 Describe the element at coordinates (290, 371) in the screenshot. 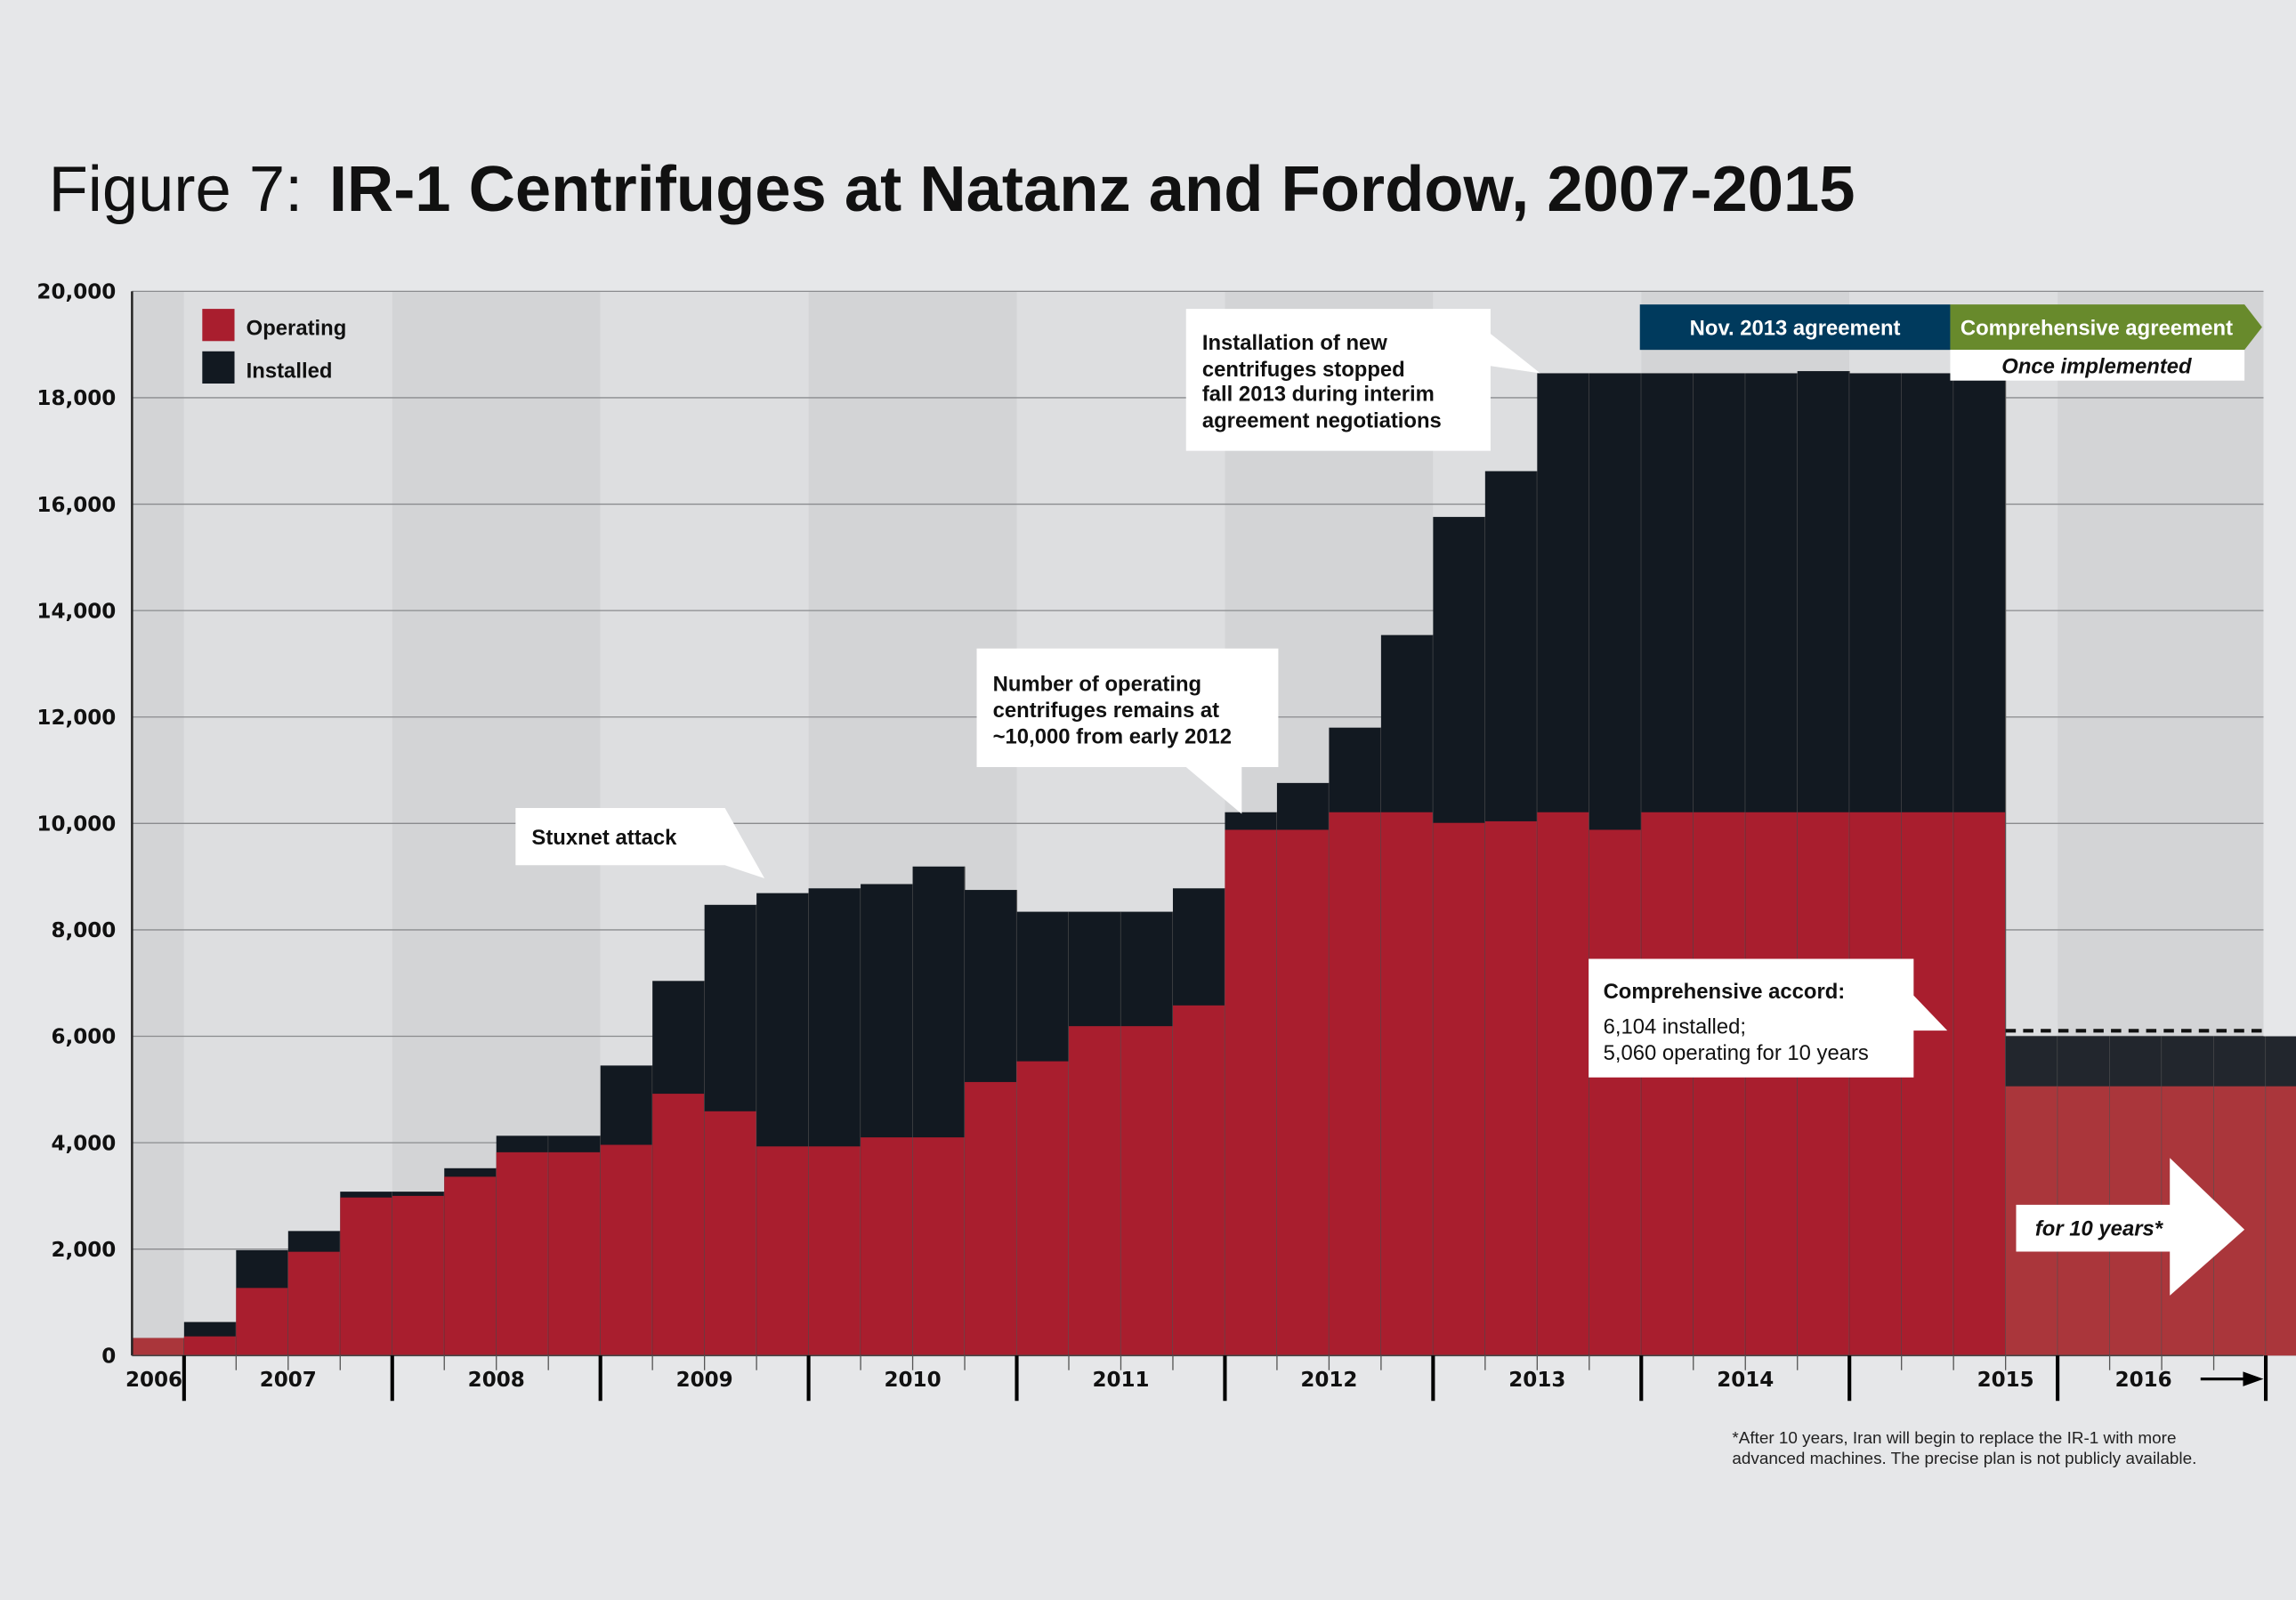

I see `legend-label-installed: Installed` at that location.